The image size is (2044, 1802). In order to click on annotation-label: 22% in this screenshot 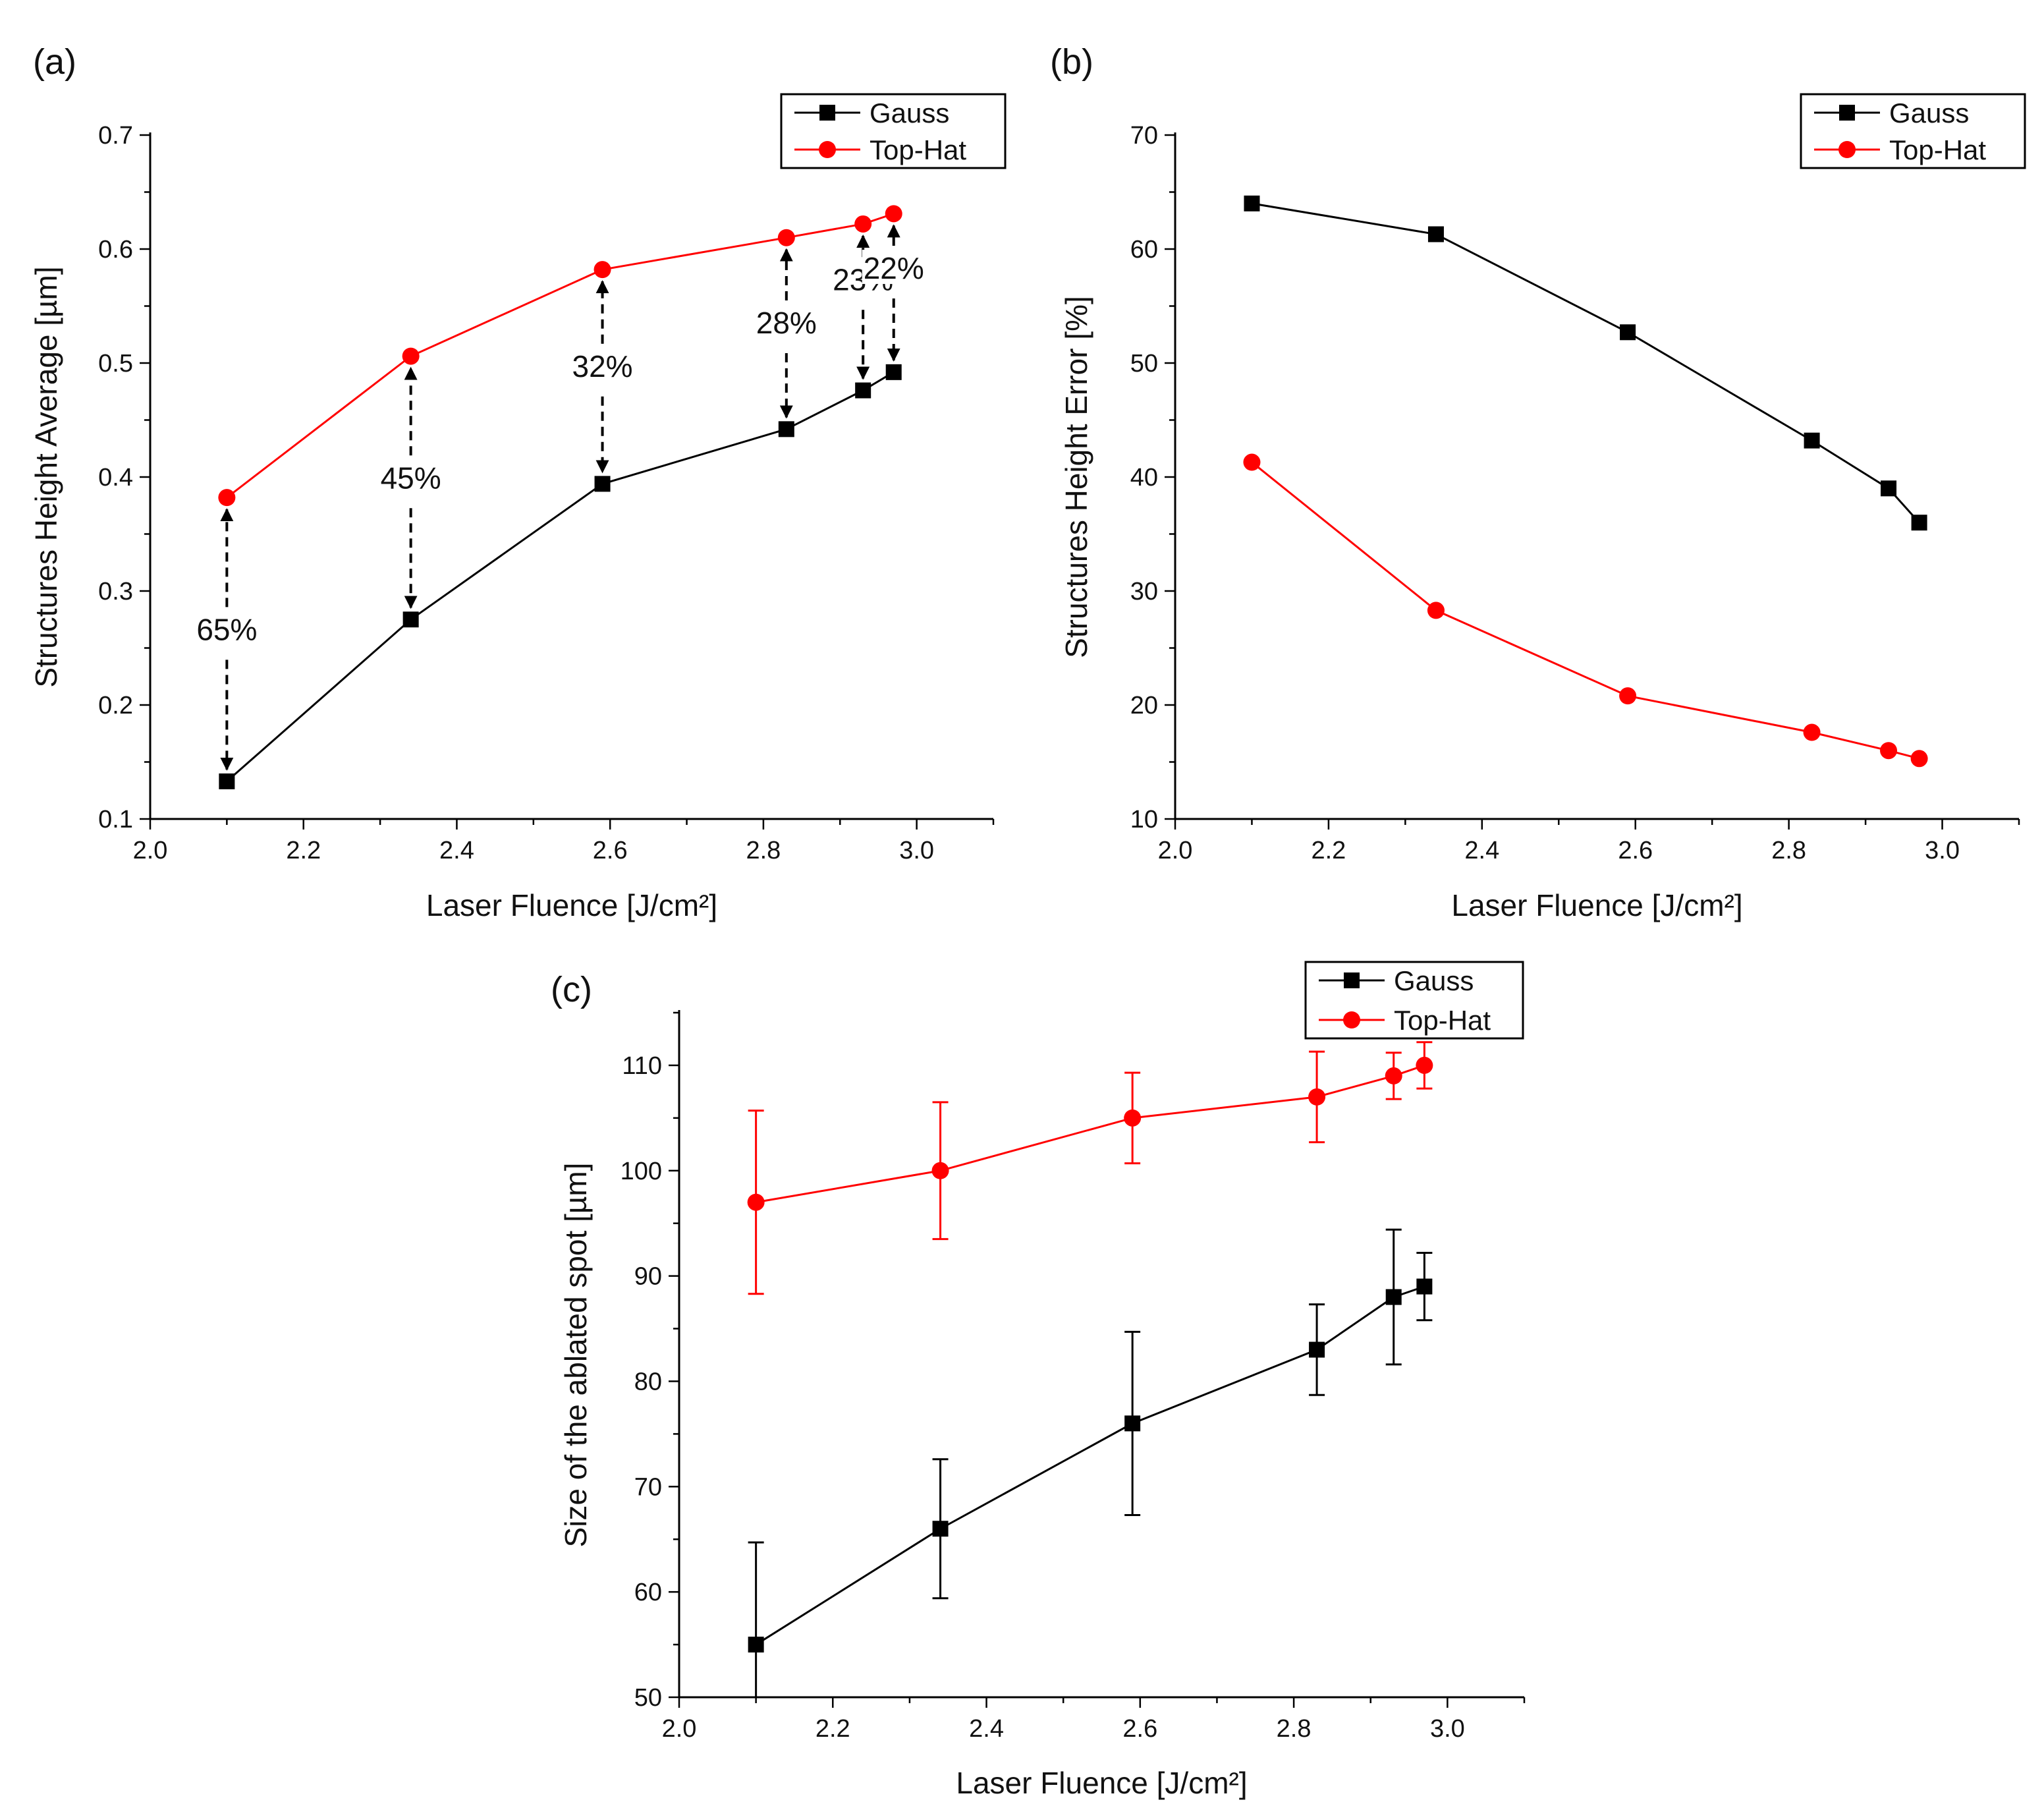, I will do `click(894, 268)`.